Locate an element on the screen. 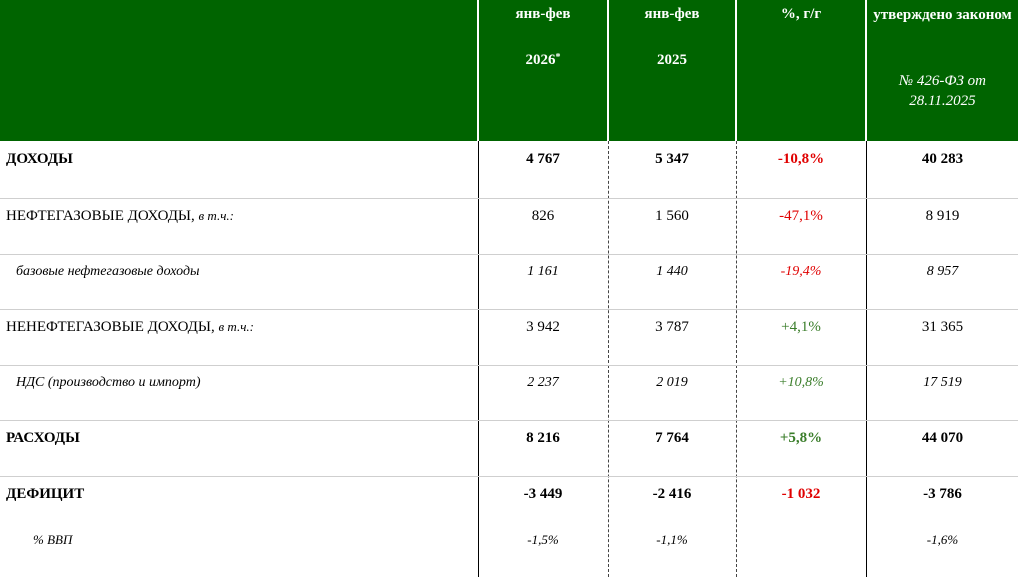  header-2026-period: янв-фев is located at coordinates (543, 14).